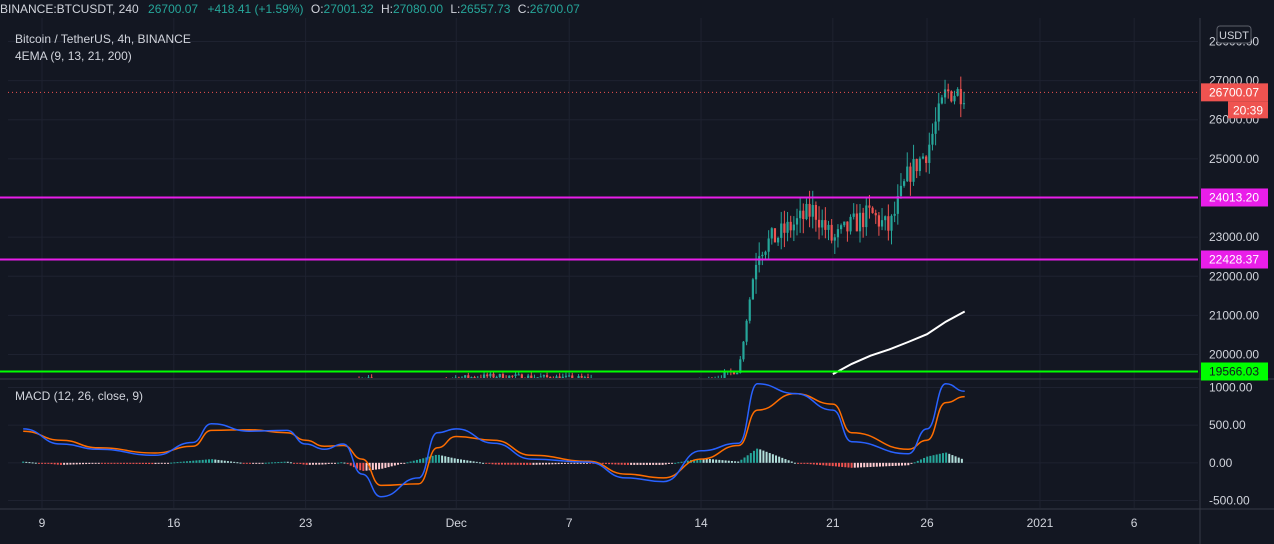  I want to click on price-tick-label: 25000.00, so click(1234, 159).